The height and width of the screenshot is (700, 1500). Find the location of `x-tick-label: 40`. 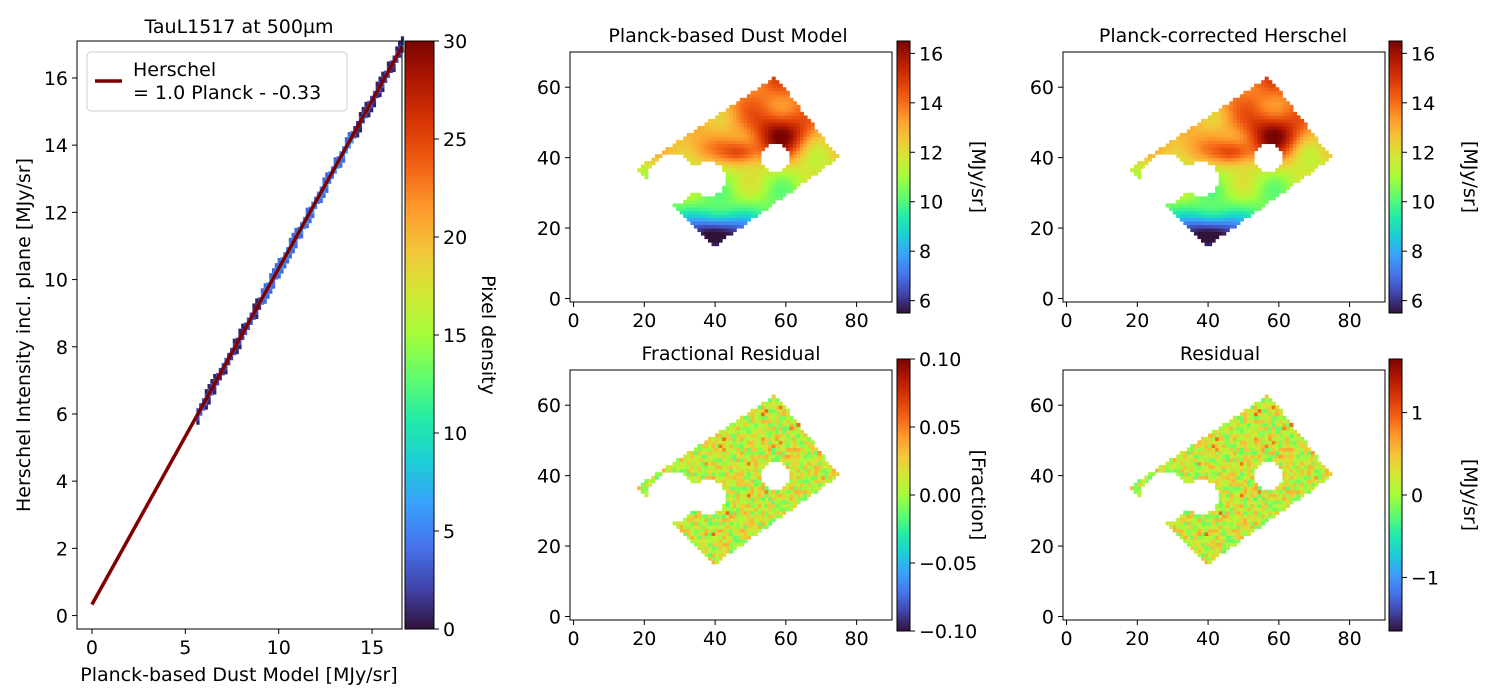

x-tick-label: 40 is located at coordinates (1208, 321).